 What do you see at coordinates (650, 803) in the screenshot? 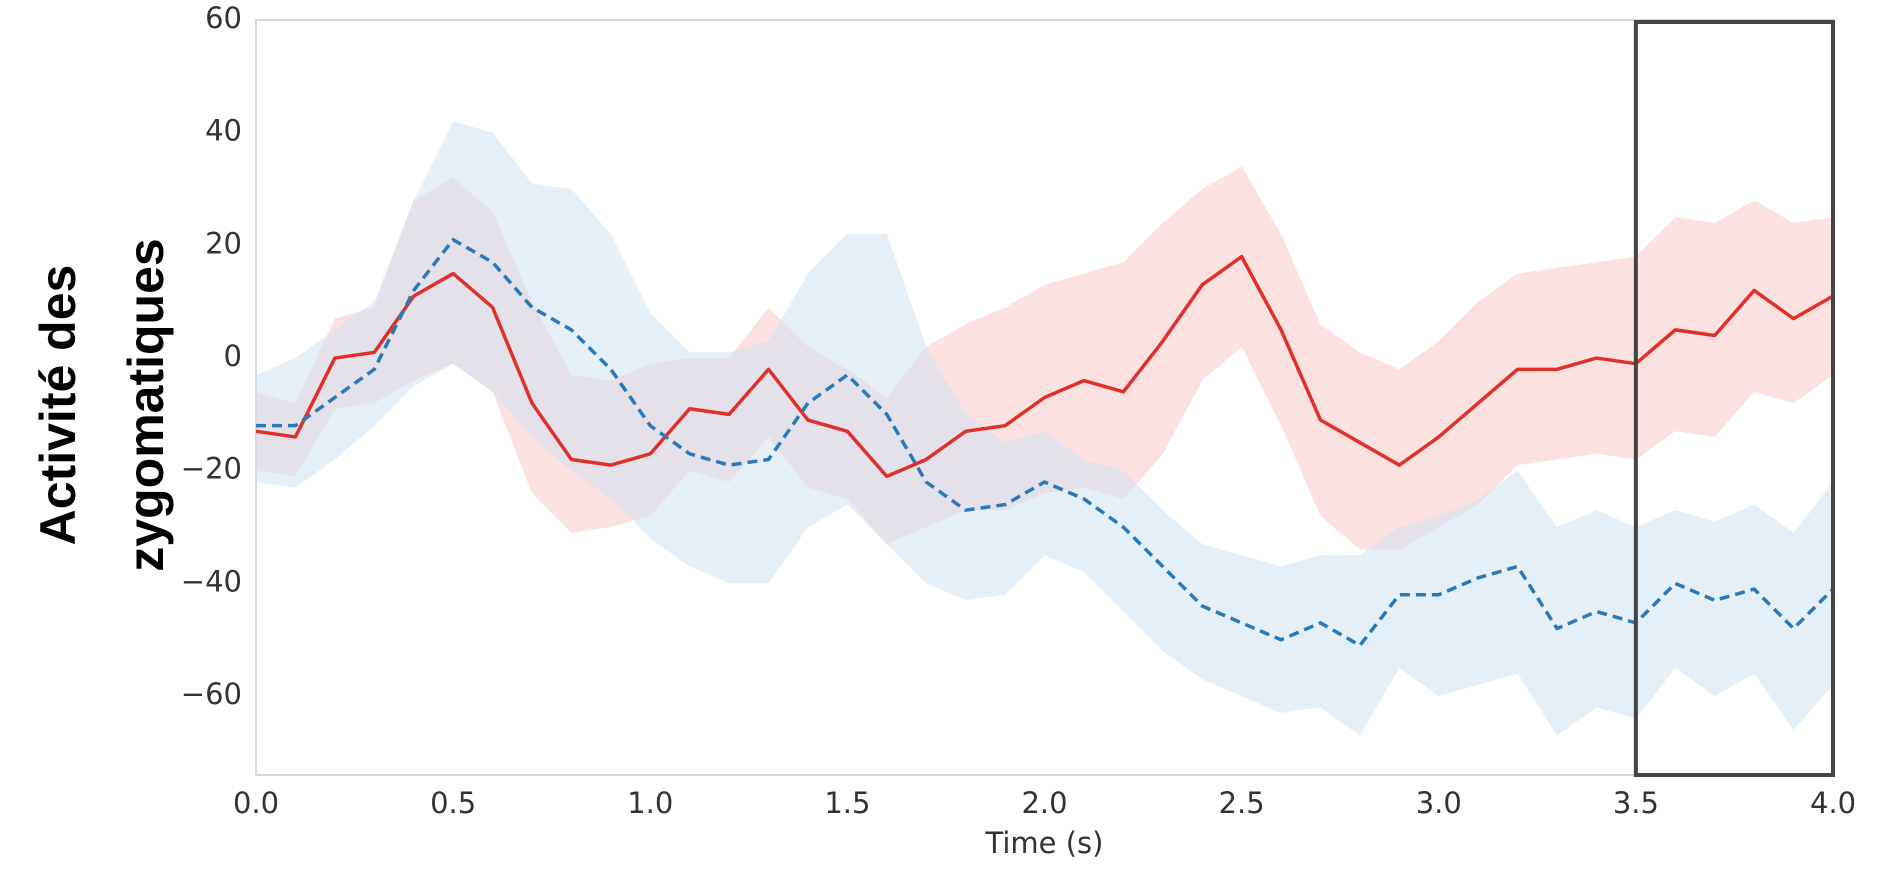
I see `x-tick-label: 1.0` at bounding box center [650, 803].